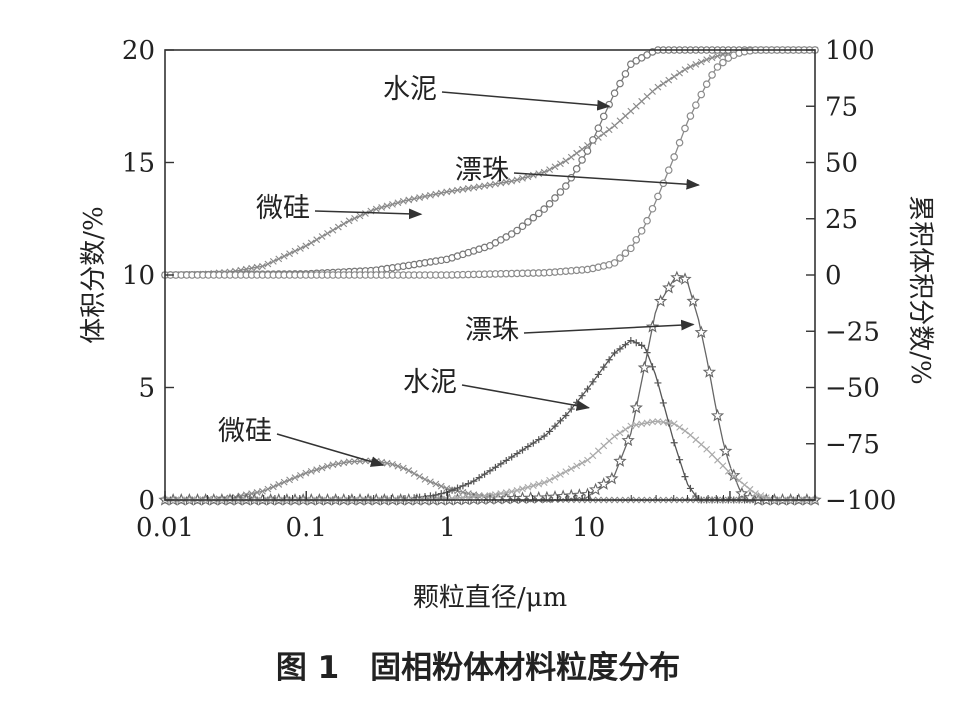 Image resolution: width=969 pixels, height=717 pixels. What do you see at coordinates (146, 501) in the screenshot?
I see `left-y-tick-label: 0` at bounding box center [146, 501].